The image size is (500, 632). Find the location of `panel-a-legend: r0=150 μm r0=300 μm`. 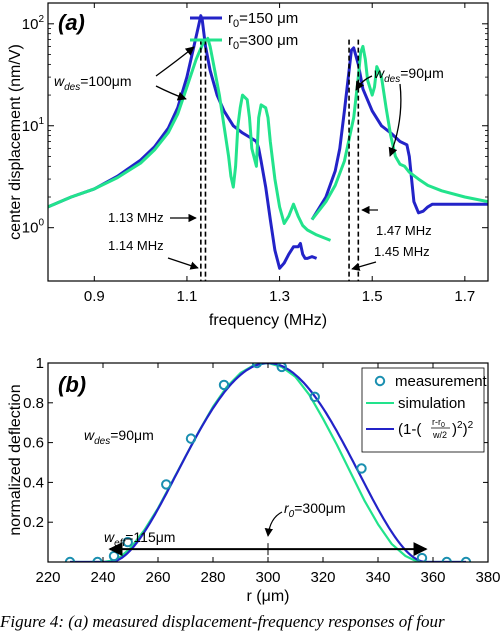

panel-a-legend: r0=150 μm r0=300 μm is located at coordinates (244, 31).